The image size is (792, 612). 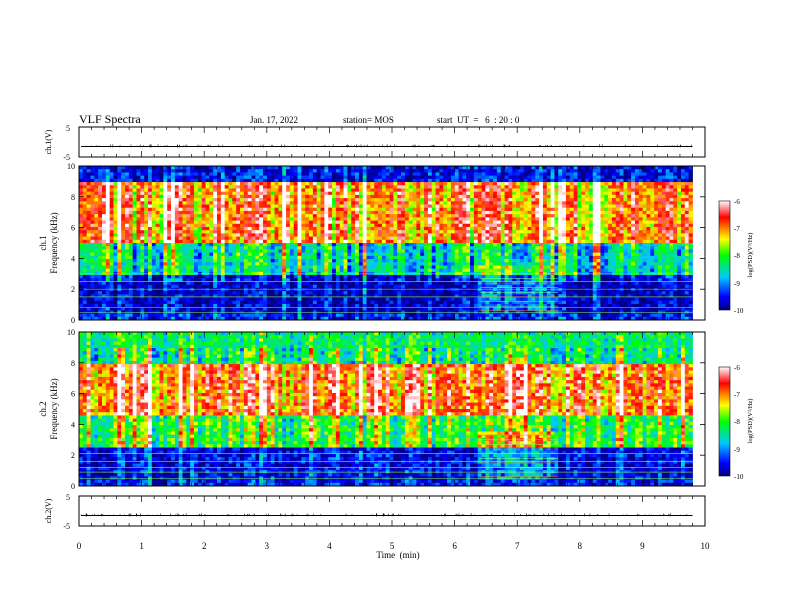 What do you see at coordinates (68, 128) in the screenshot?
I see `ch1-waveform-tick-top: 5` at bounding box center [68, 128].